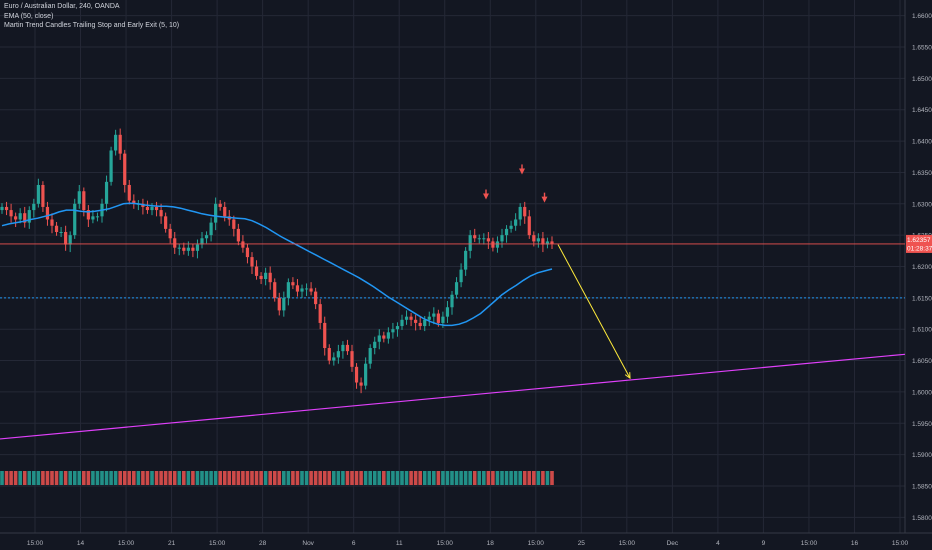 This screenshot has width=932, height=550. What do you see at coordinates (922, 455) in the screenshot?
I see `y-tick-label: 1.59000` at bounding box center [922, 455].